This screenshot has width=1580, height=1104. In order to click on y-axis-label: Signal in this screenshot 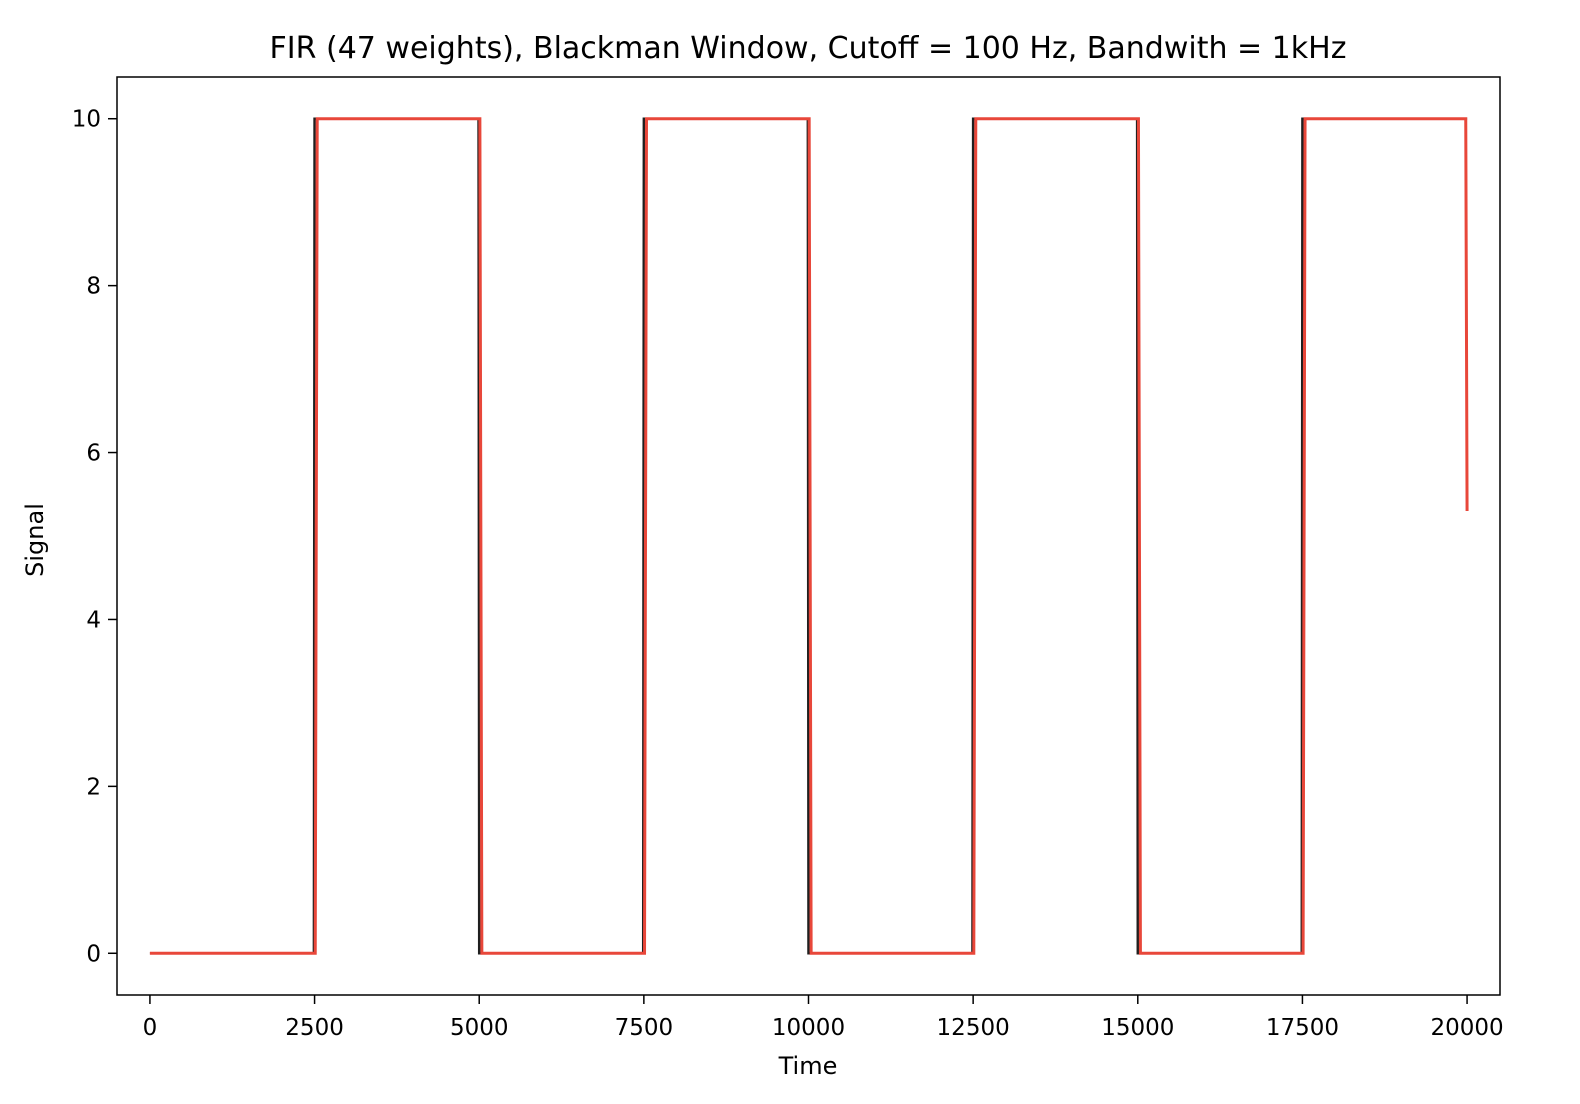, I will do `click(35, 540)`.